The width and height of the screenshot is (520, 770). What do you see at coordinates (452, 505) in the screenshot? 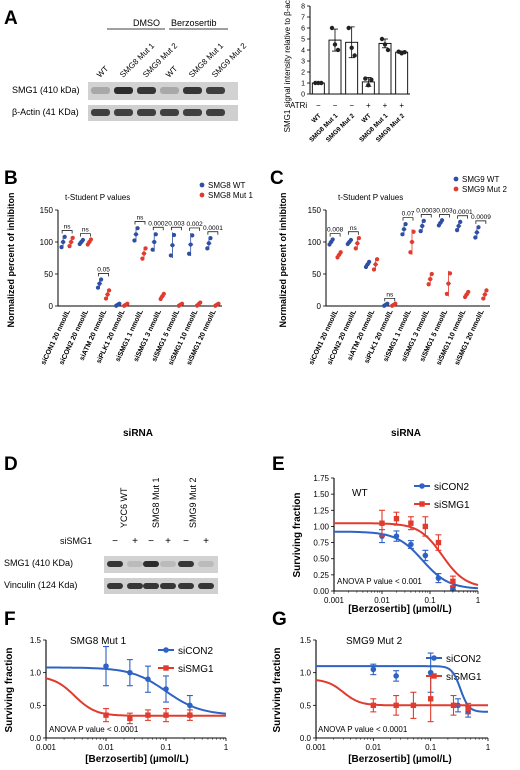
I see `chart-e-legend-2: siSMG1` at bounding box center [452, 505].